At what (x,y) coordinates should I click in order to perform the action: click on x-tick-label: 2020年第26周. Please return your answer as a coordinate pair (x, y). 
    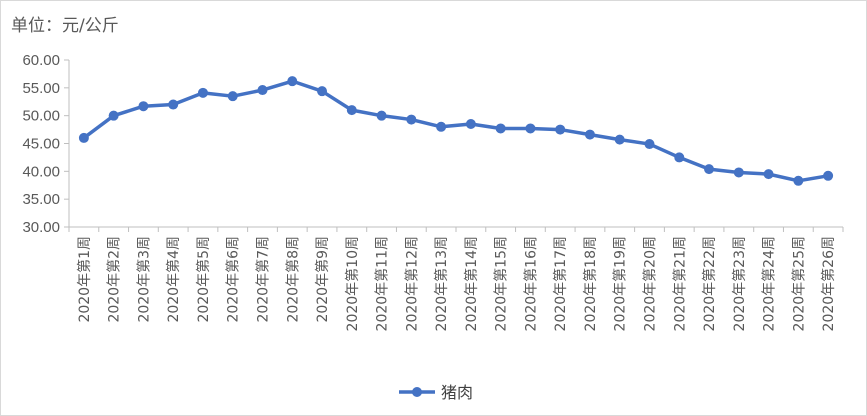
    Looking at the image, I should click on (828, 283).